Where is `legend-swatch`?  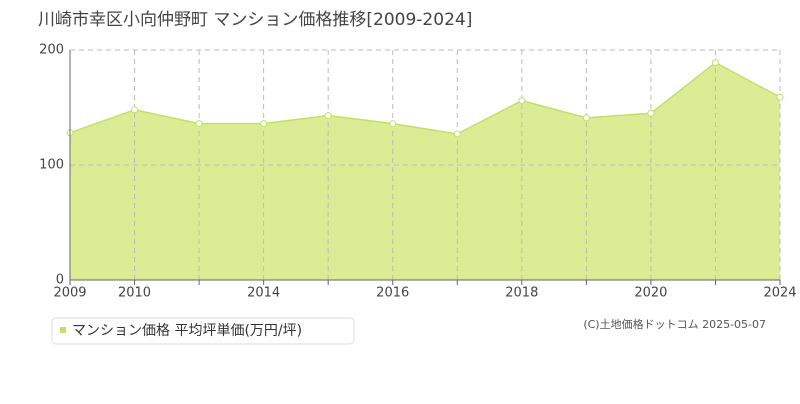
legend-swatch is located at coordinates (63, 330).